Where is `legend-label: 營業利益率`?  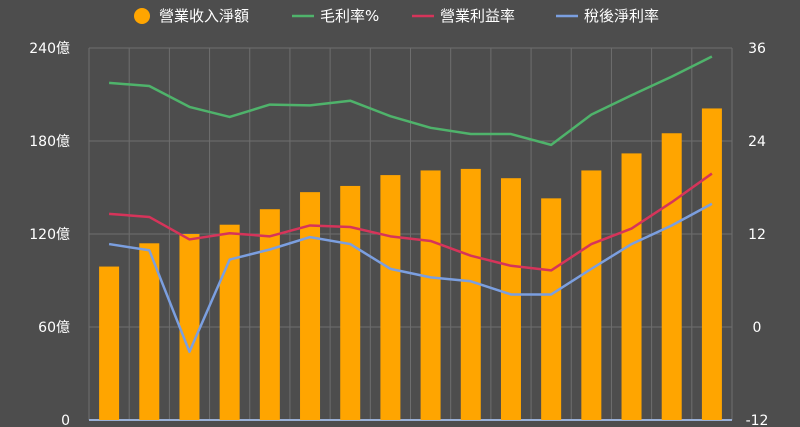 legend-label: 營業利益率 is located at coordinates (477, 16).